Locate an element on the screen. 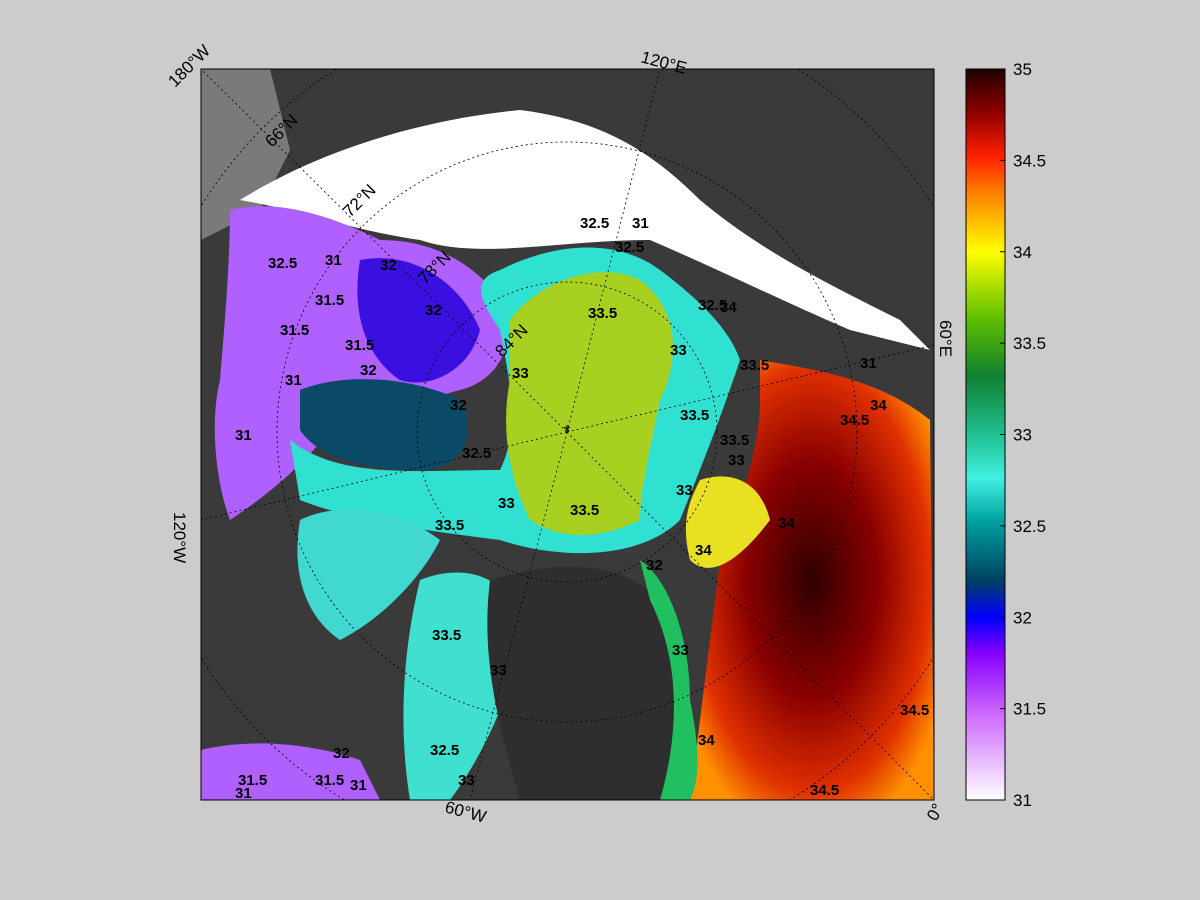 This screenshot has width=1200, height=900. north-pole-marker: * is located at coordinates (566, 432).